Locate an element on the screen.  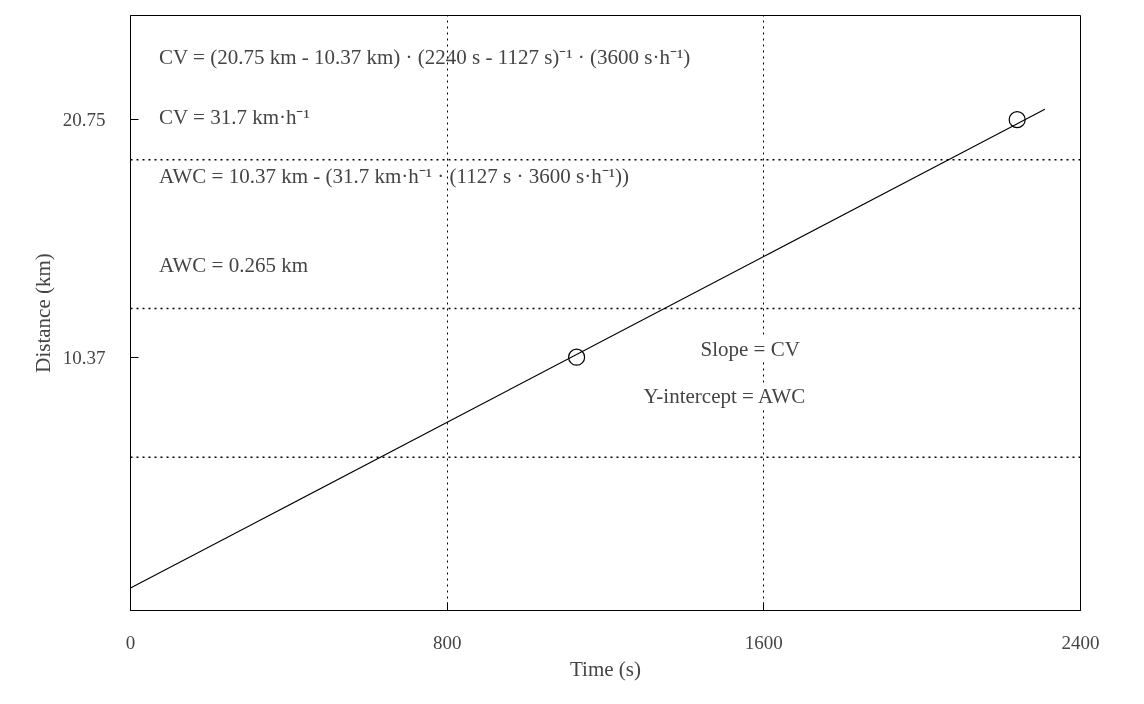
annotation: AWC = 0.265 km is located at coordinates (233, 265).